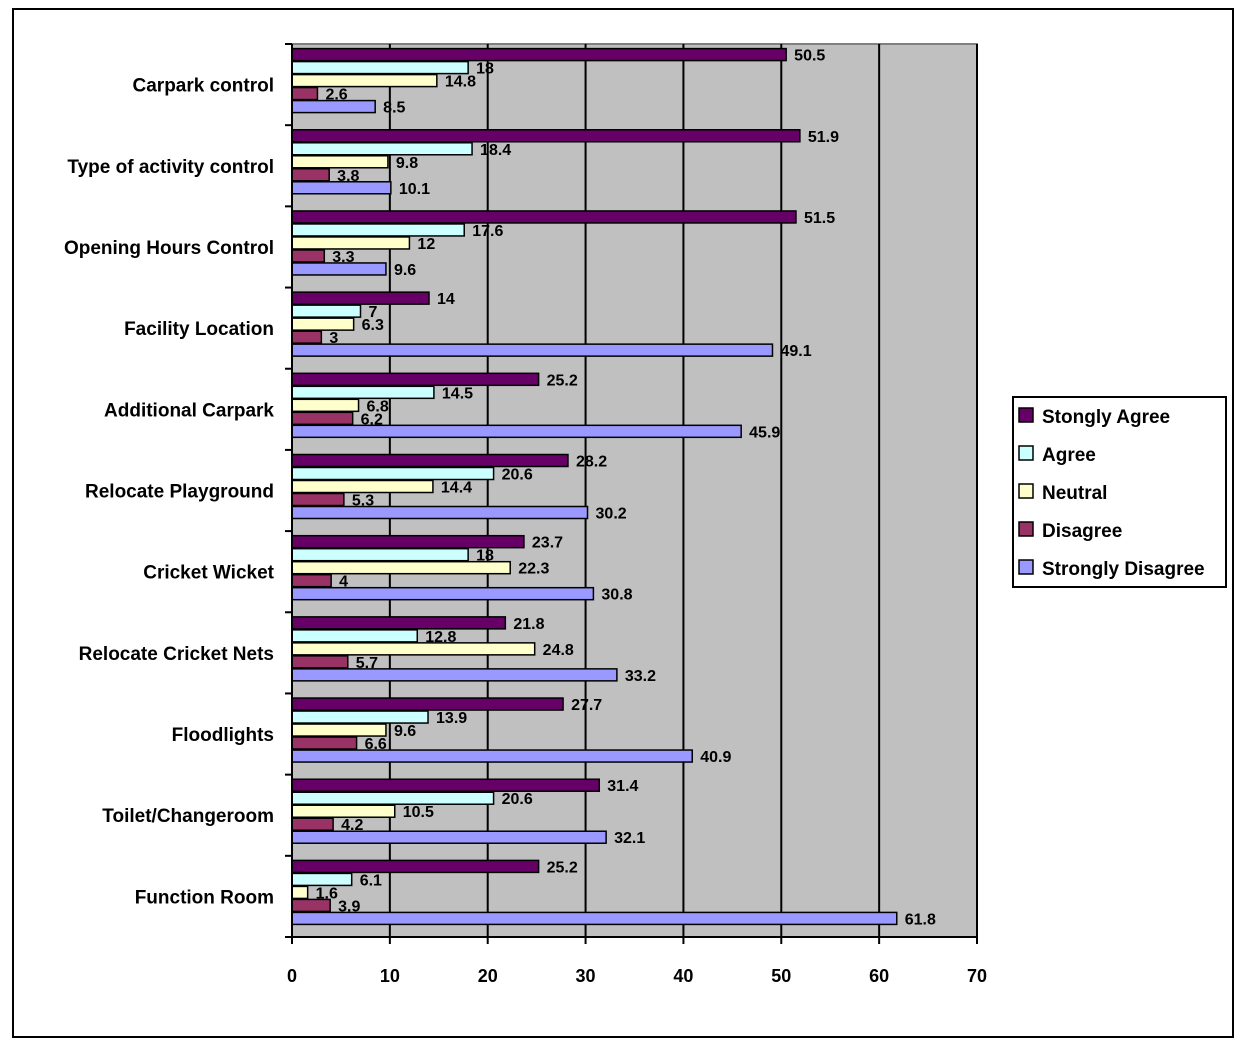  Describe the element at coordinates (349, 906) in the screenshot. I see `data-label: 3.9` at that location.